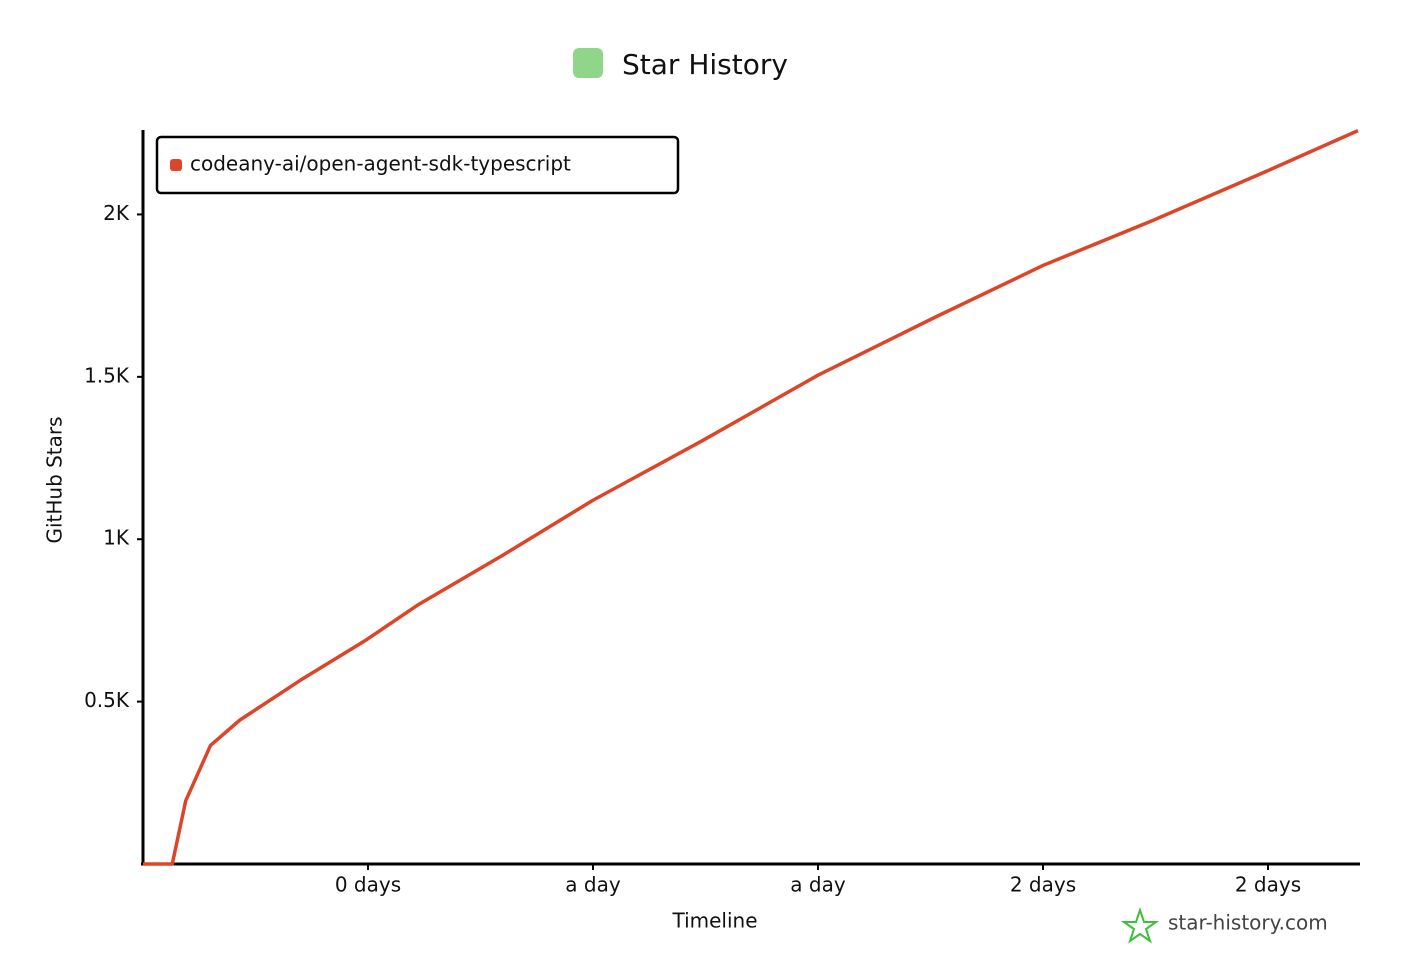 The image size is (1420, 978). I want to click on y-tick-label: 1.5K, so click(107, 375).